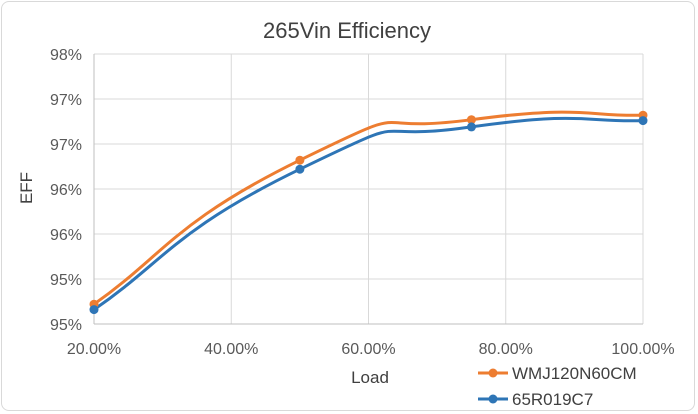 This screenshot has height=414, width=698. Describe the element at coordinates (347, 30) in the screenshot. I see `chart-title: 265Vin Efficiency` at that location.